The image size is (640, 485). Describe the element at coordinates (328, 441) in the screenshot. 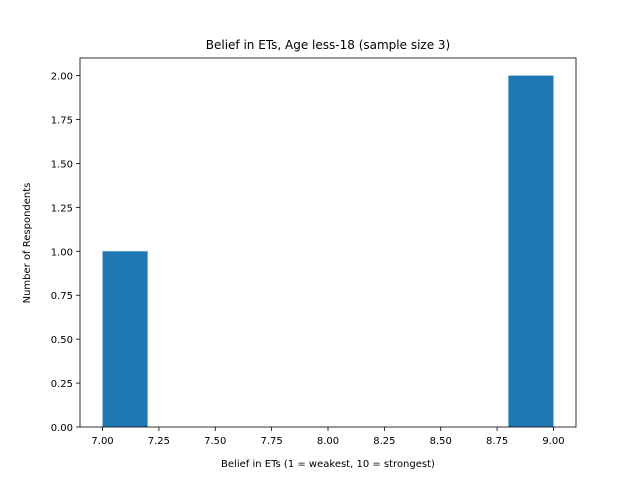

I see `x-tick-label: 8.00` at that location.